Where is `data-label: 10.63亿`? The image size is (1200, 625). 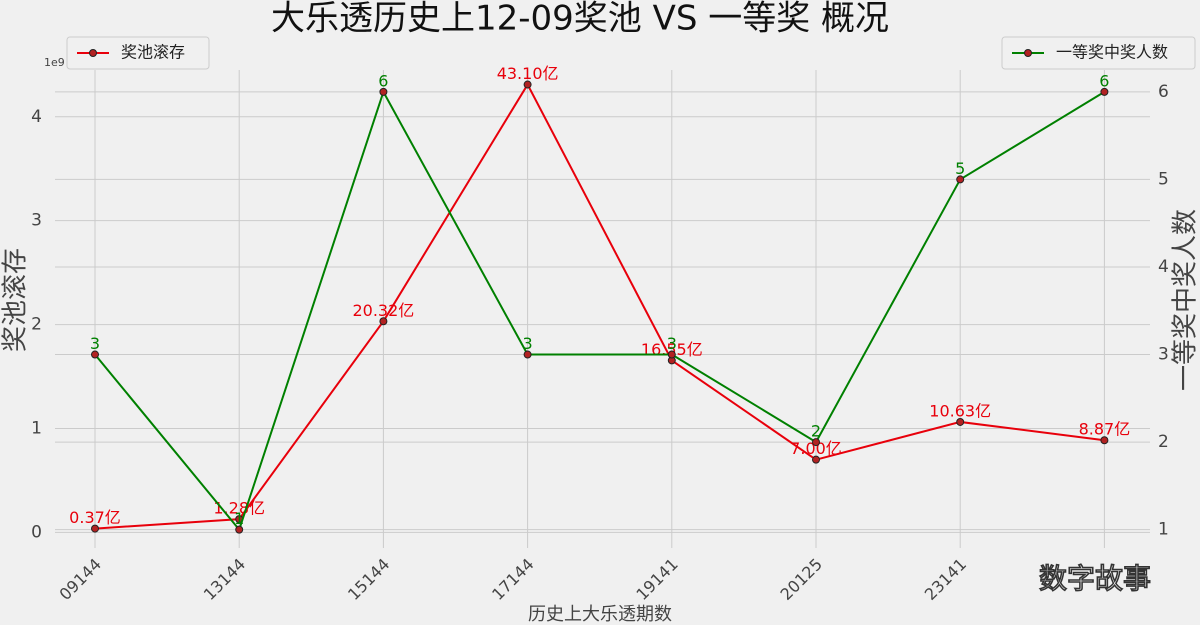 data-label: 10.63亿 is located at coordinates (960, 410).